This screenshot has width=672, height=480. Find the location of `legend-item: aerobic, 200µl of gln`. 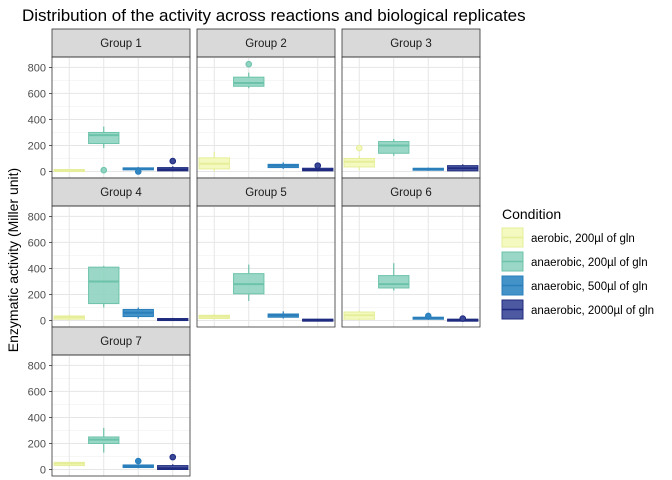

legend-item: aerobic, 200µl of gln is located at coordinates (568, 237).